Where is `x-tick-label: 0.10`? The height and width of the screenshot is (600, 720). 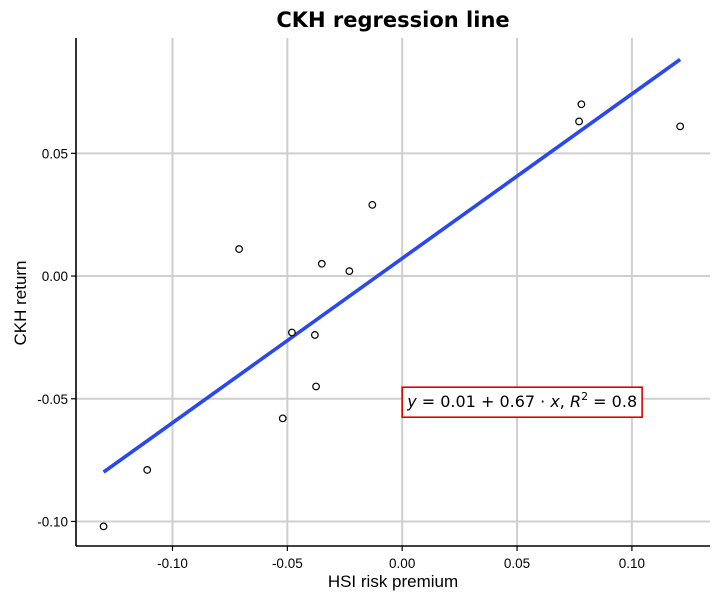
x-tick-label: 0.10 is located at coordinates (632, 563).